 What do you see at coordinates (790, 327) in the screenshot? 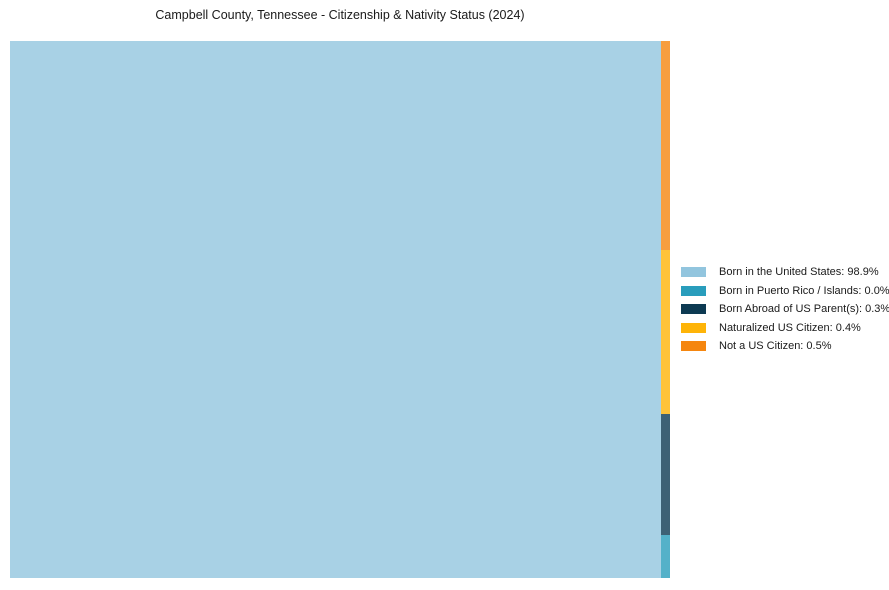
I see `legend-label-naturalized-us-citizen: Naturalized US Citizen: 0.4%` at bounding box center [790, 327].